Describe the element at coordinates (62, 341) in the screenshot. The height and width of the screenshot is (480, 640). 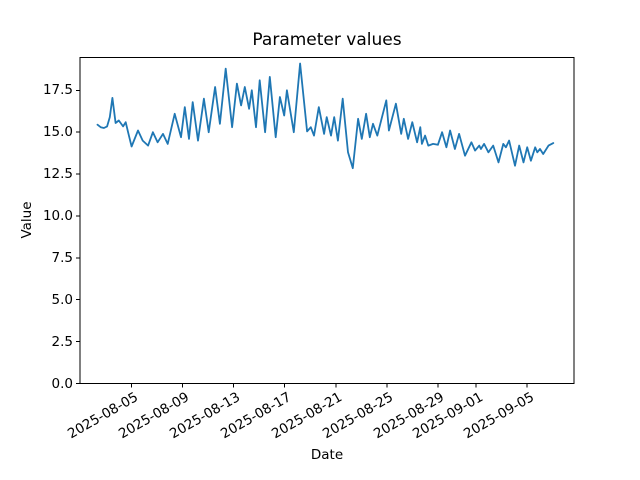
I see `y-tick-label: 2.5` at that location.